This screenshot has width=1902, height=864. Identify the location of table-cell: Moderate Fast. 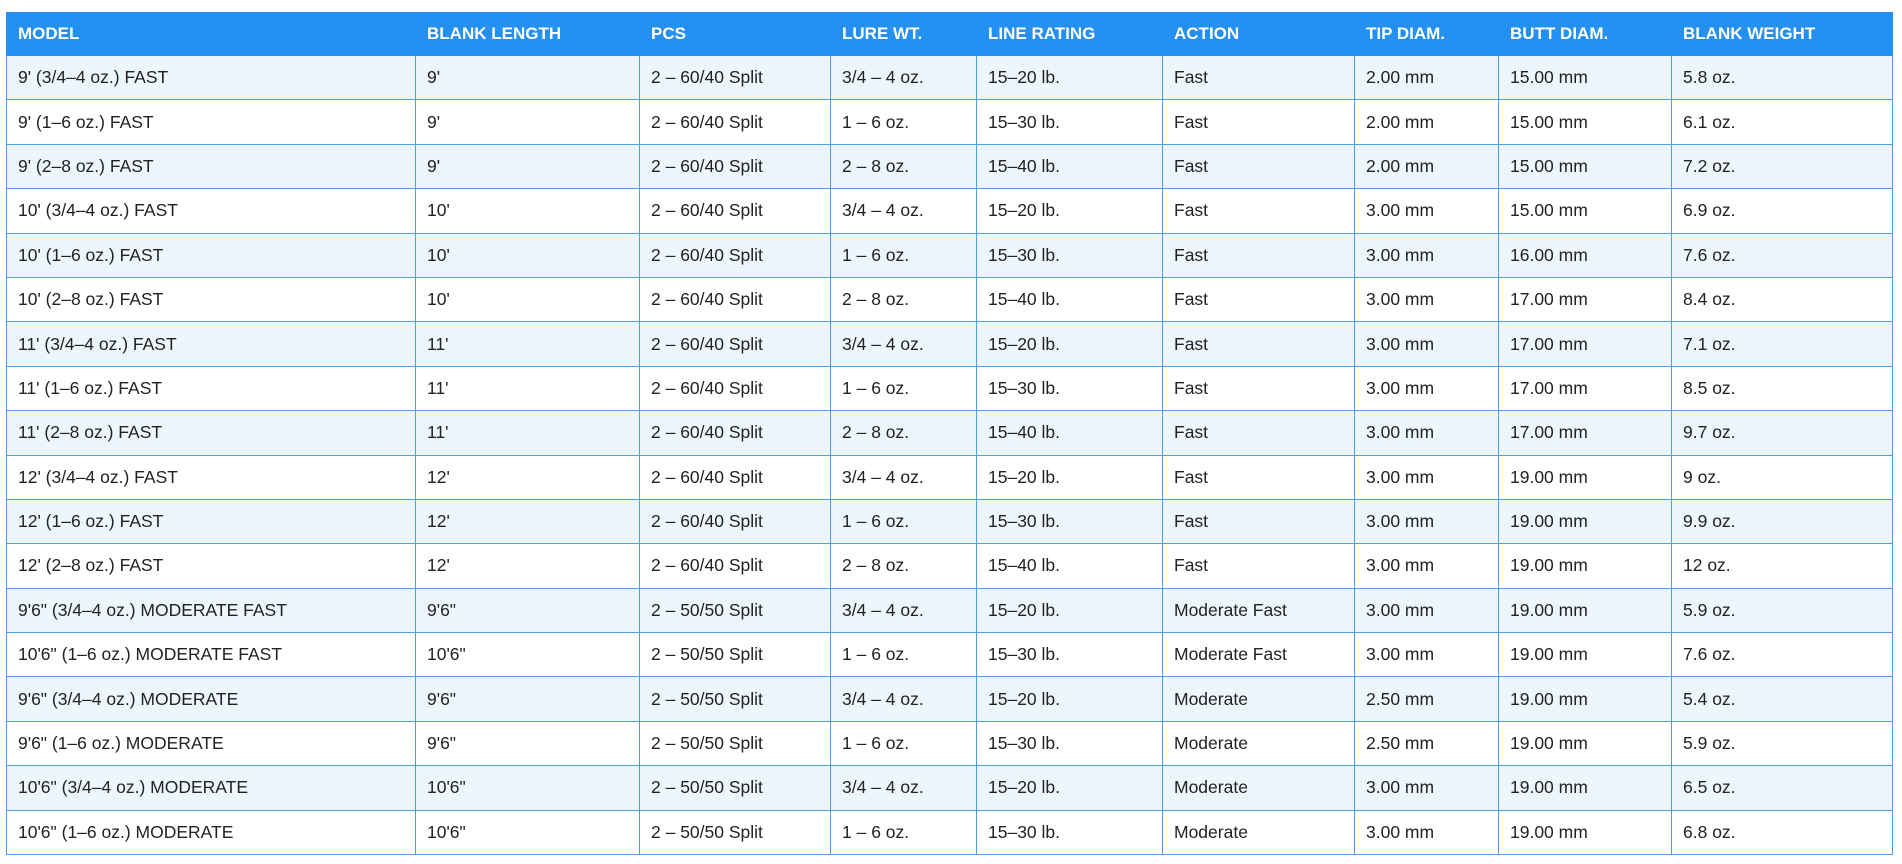
(1258, 610).